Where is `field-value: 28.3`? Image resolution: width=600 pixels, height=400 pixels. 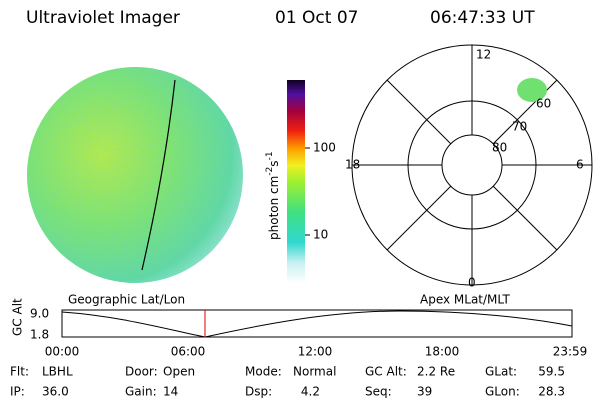 field-value: 28.3 is located at coordinates (551, 392).